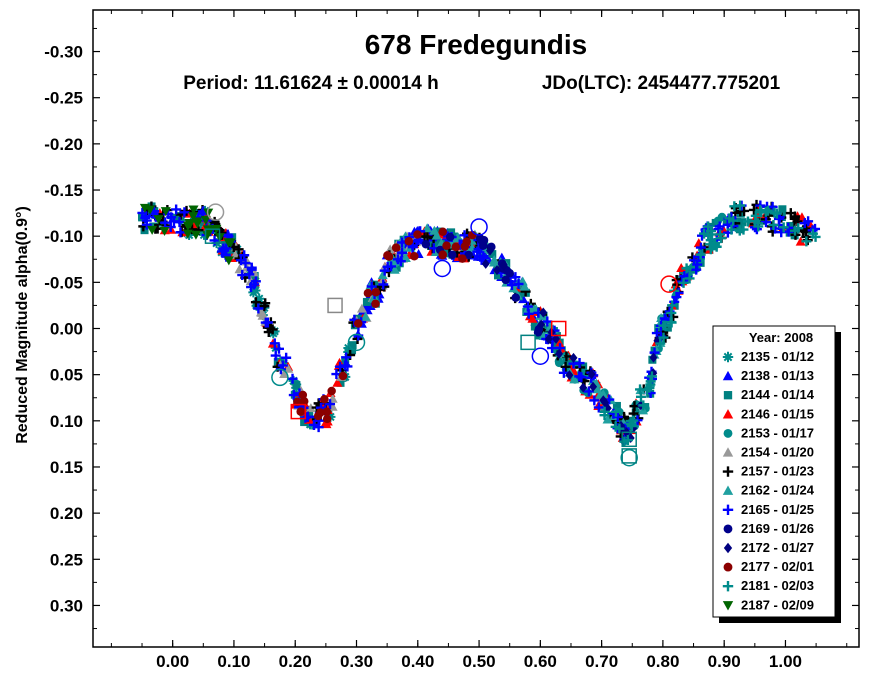 The height and width of the screenshot is (678, 870). Describe the element at coordinates (777, 566) in the screenshot. I see `legend-entry: 2177 - 02/01` at that location.